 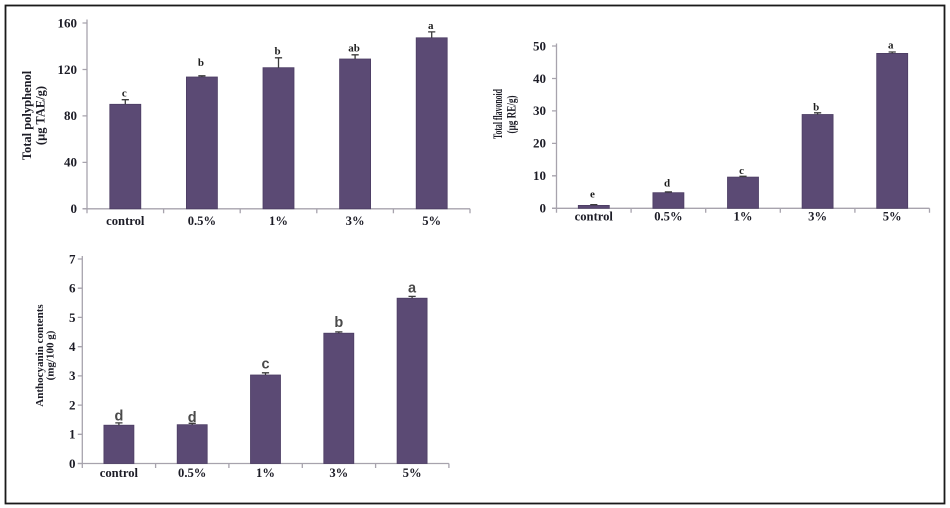 I want to click on svg-text: 7, so click(x=72, y=258).